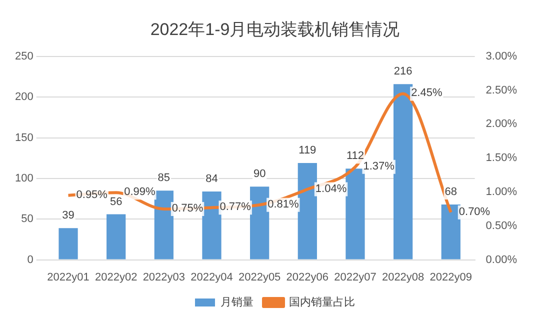 This screenshot has width=550, height=330. Describe the element at coordinates (30, 260) in the screenshot. I see `y-tick-label: 0` at that location.